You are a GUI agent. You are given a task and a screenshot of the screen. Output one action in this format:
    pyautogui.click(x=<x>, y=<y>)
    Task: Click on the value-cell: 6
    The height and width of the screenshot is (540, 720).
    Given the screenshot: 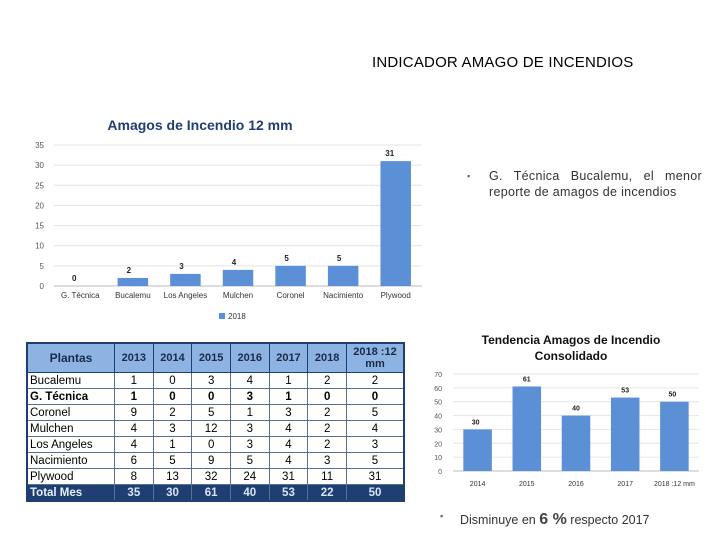 What is the action you would take?
    pyautogui.click(x=134, y=460)
    